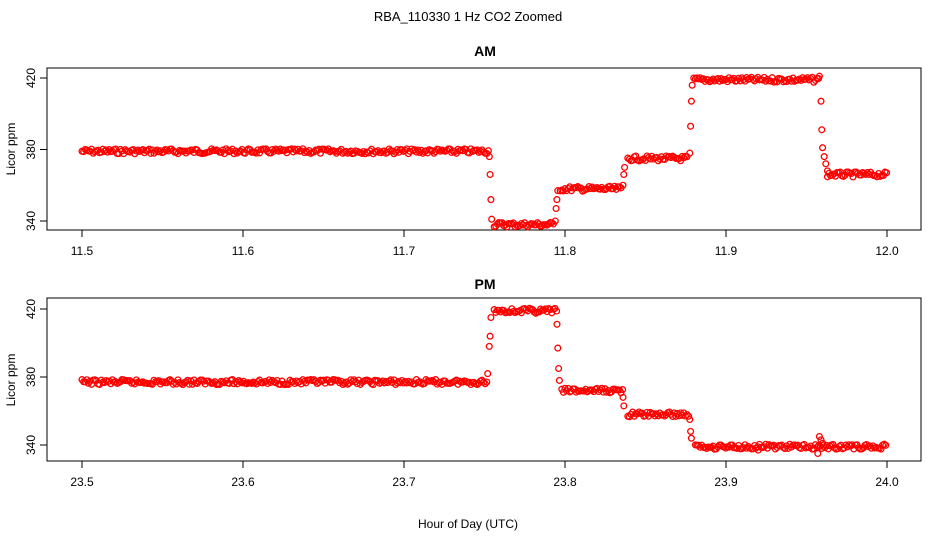 The image size is (936, 540). What do you see at coordinates (82, 251) in the screenshot?
I see `am-x-tick-label: 11.5` at bounding box center [82, 251].